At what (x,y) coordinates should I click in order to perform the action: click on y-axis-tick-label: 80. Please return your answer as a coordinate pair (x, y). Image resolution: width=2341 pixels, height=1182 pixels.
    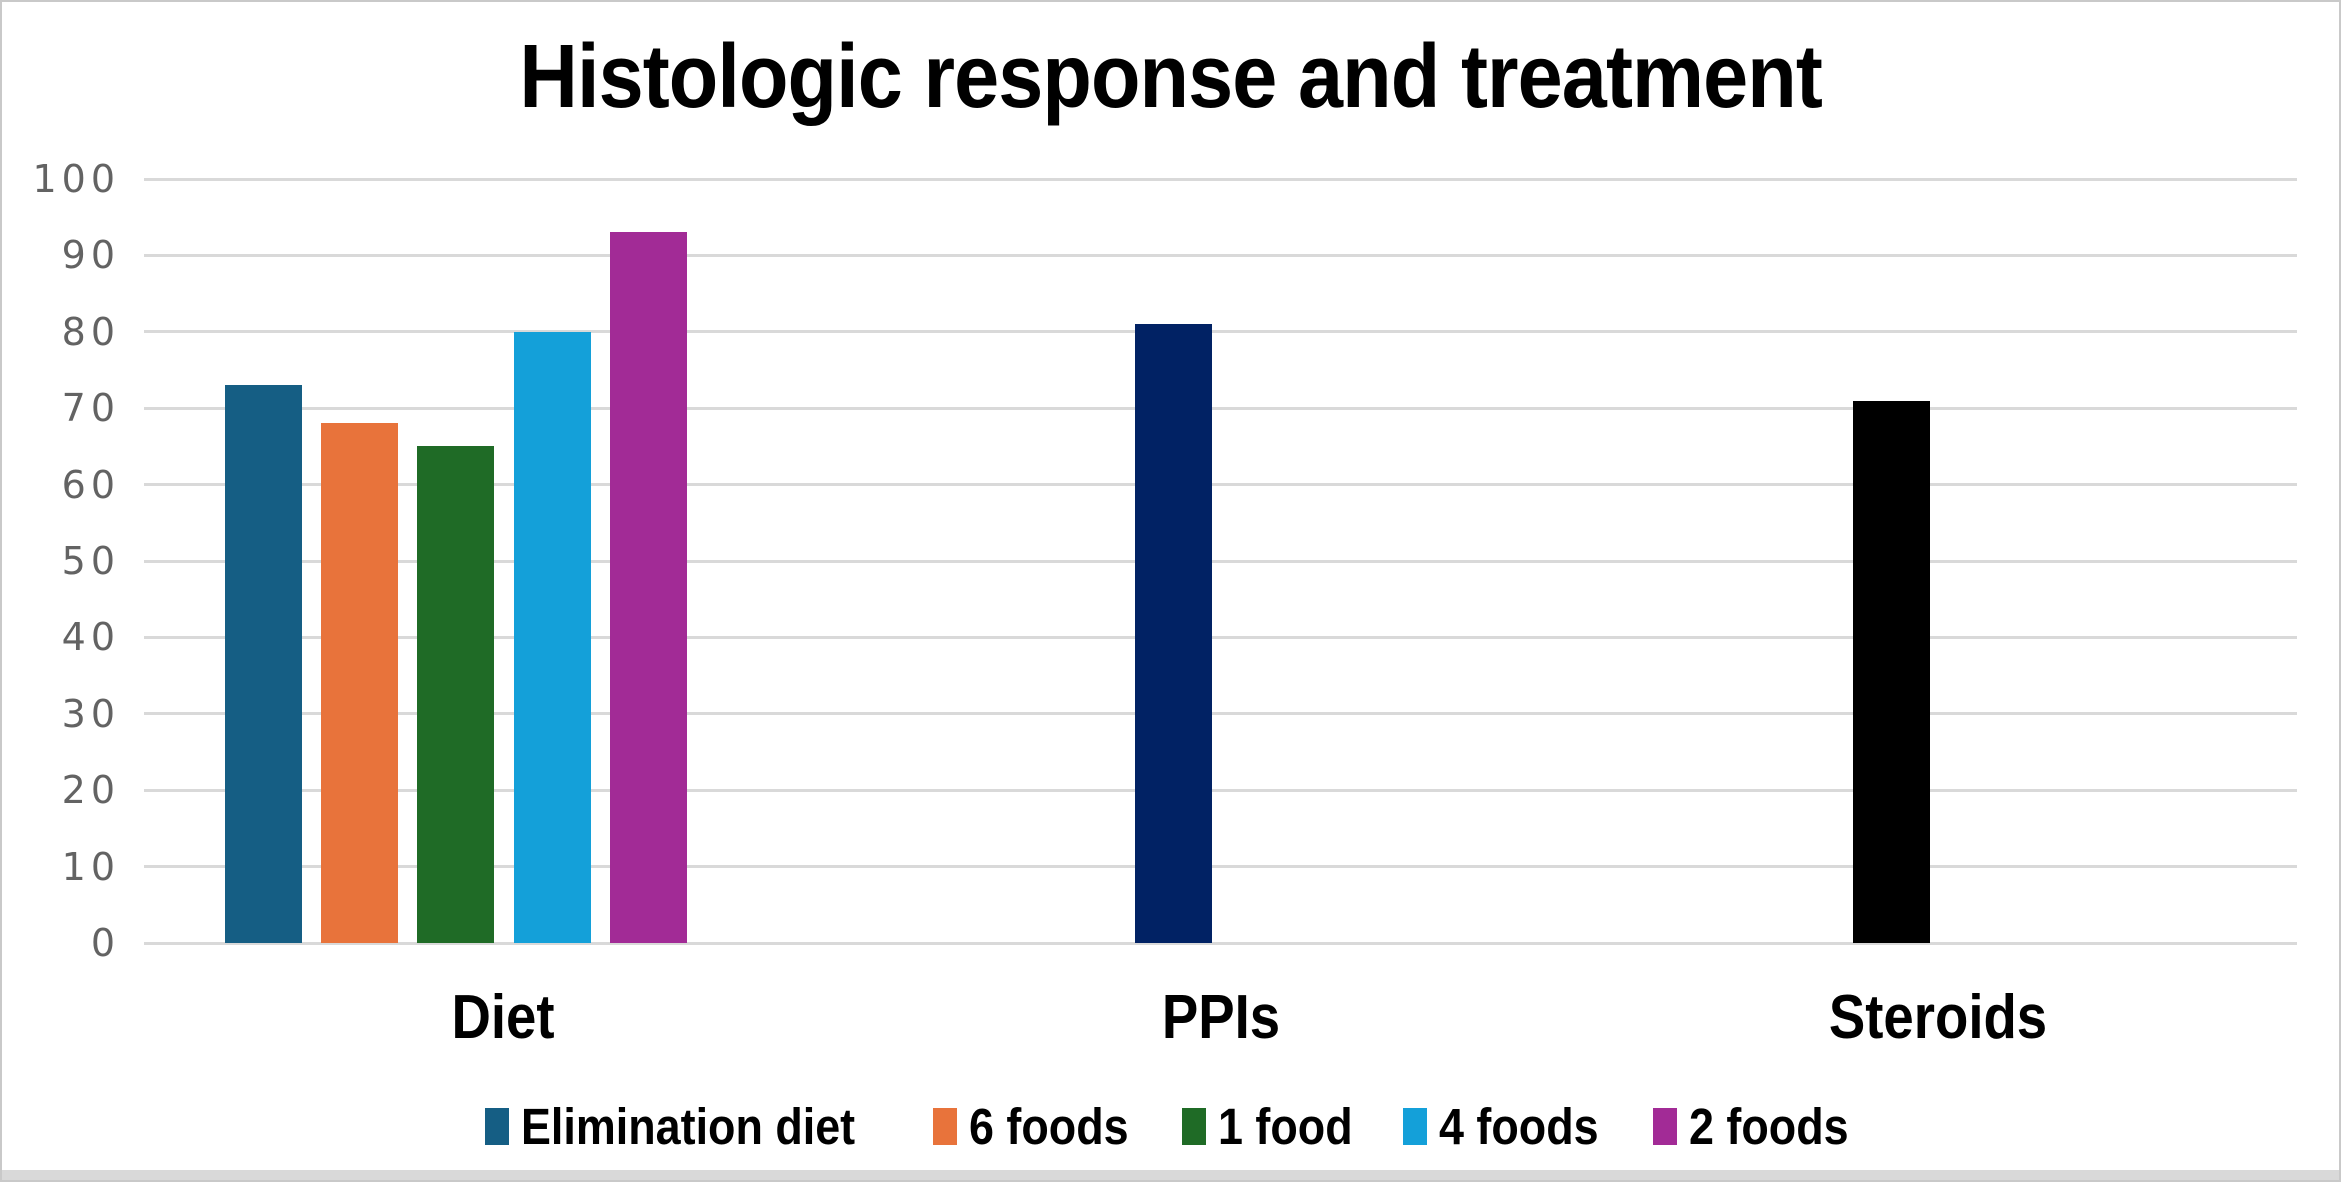
    Looking at the image, I should click on (90, 331).